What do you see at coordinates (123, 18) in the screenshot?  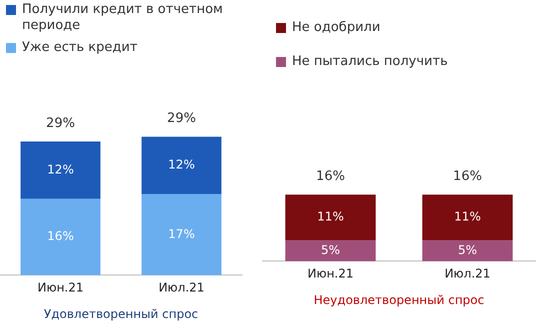 I see `legend-label: Получили кредит в отчетном периоде` at bounding box center [123, 18].